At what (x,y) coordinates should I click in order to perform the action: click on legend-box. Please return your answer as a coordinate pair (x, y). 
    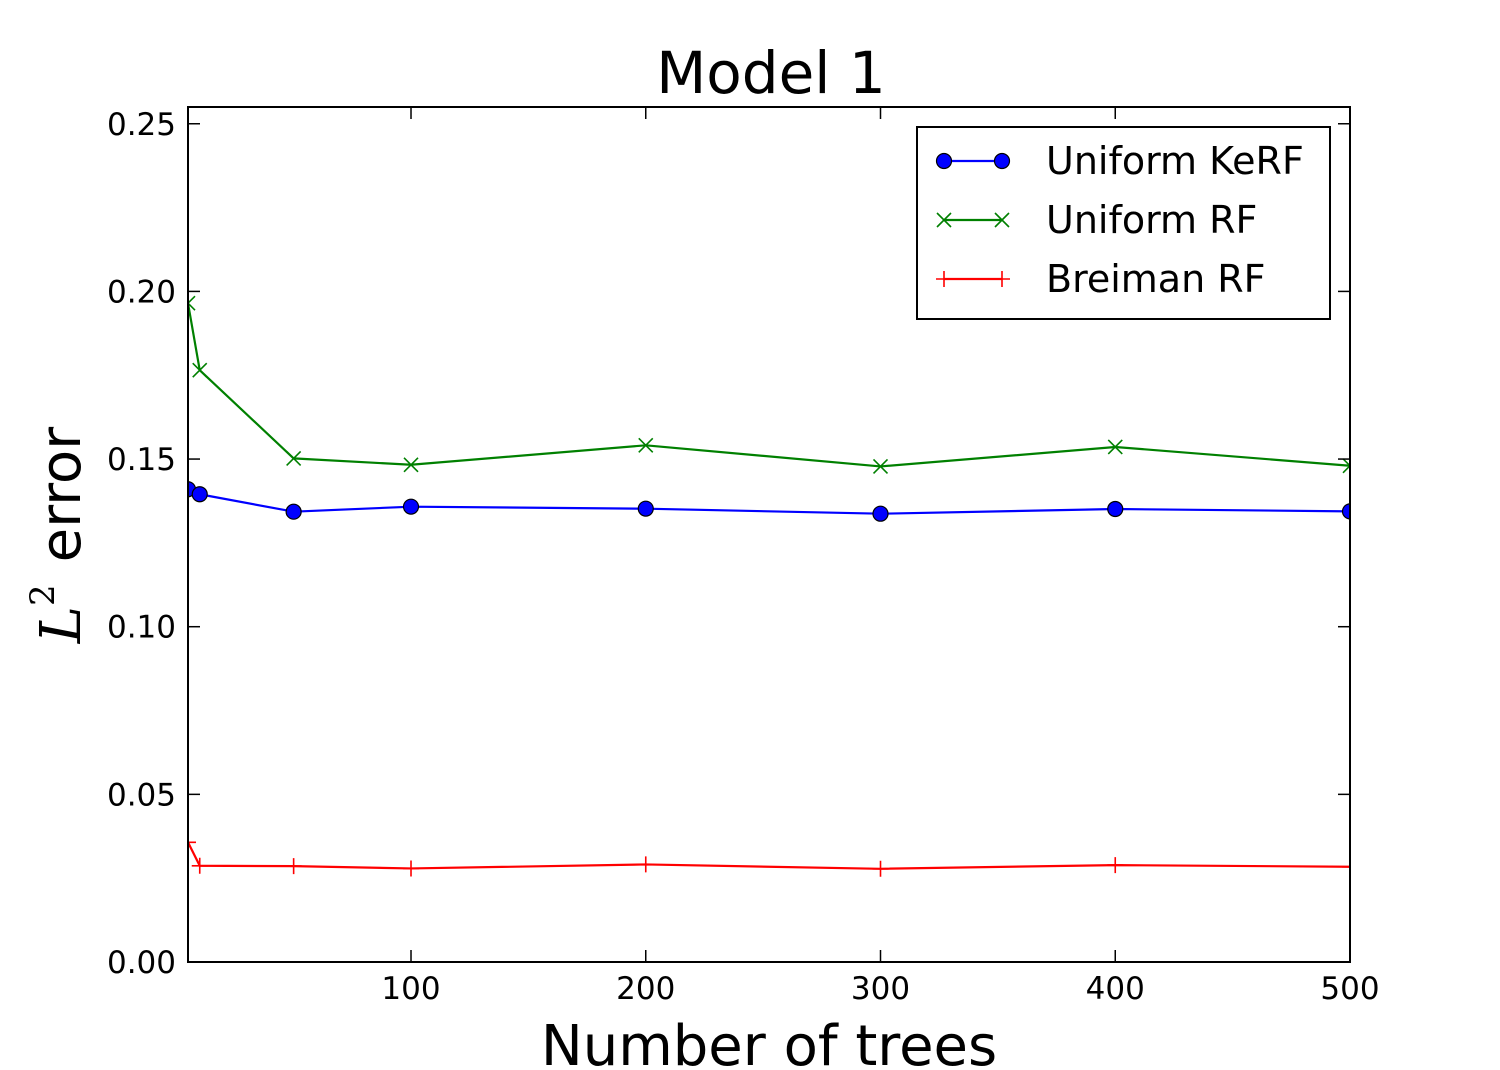
    Looking at the image, I should click on (1123, 223).